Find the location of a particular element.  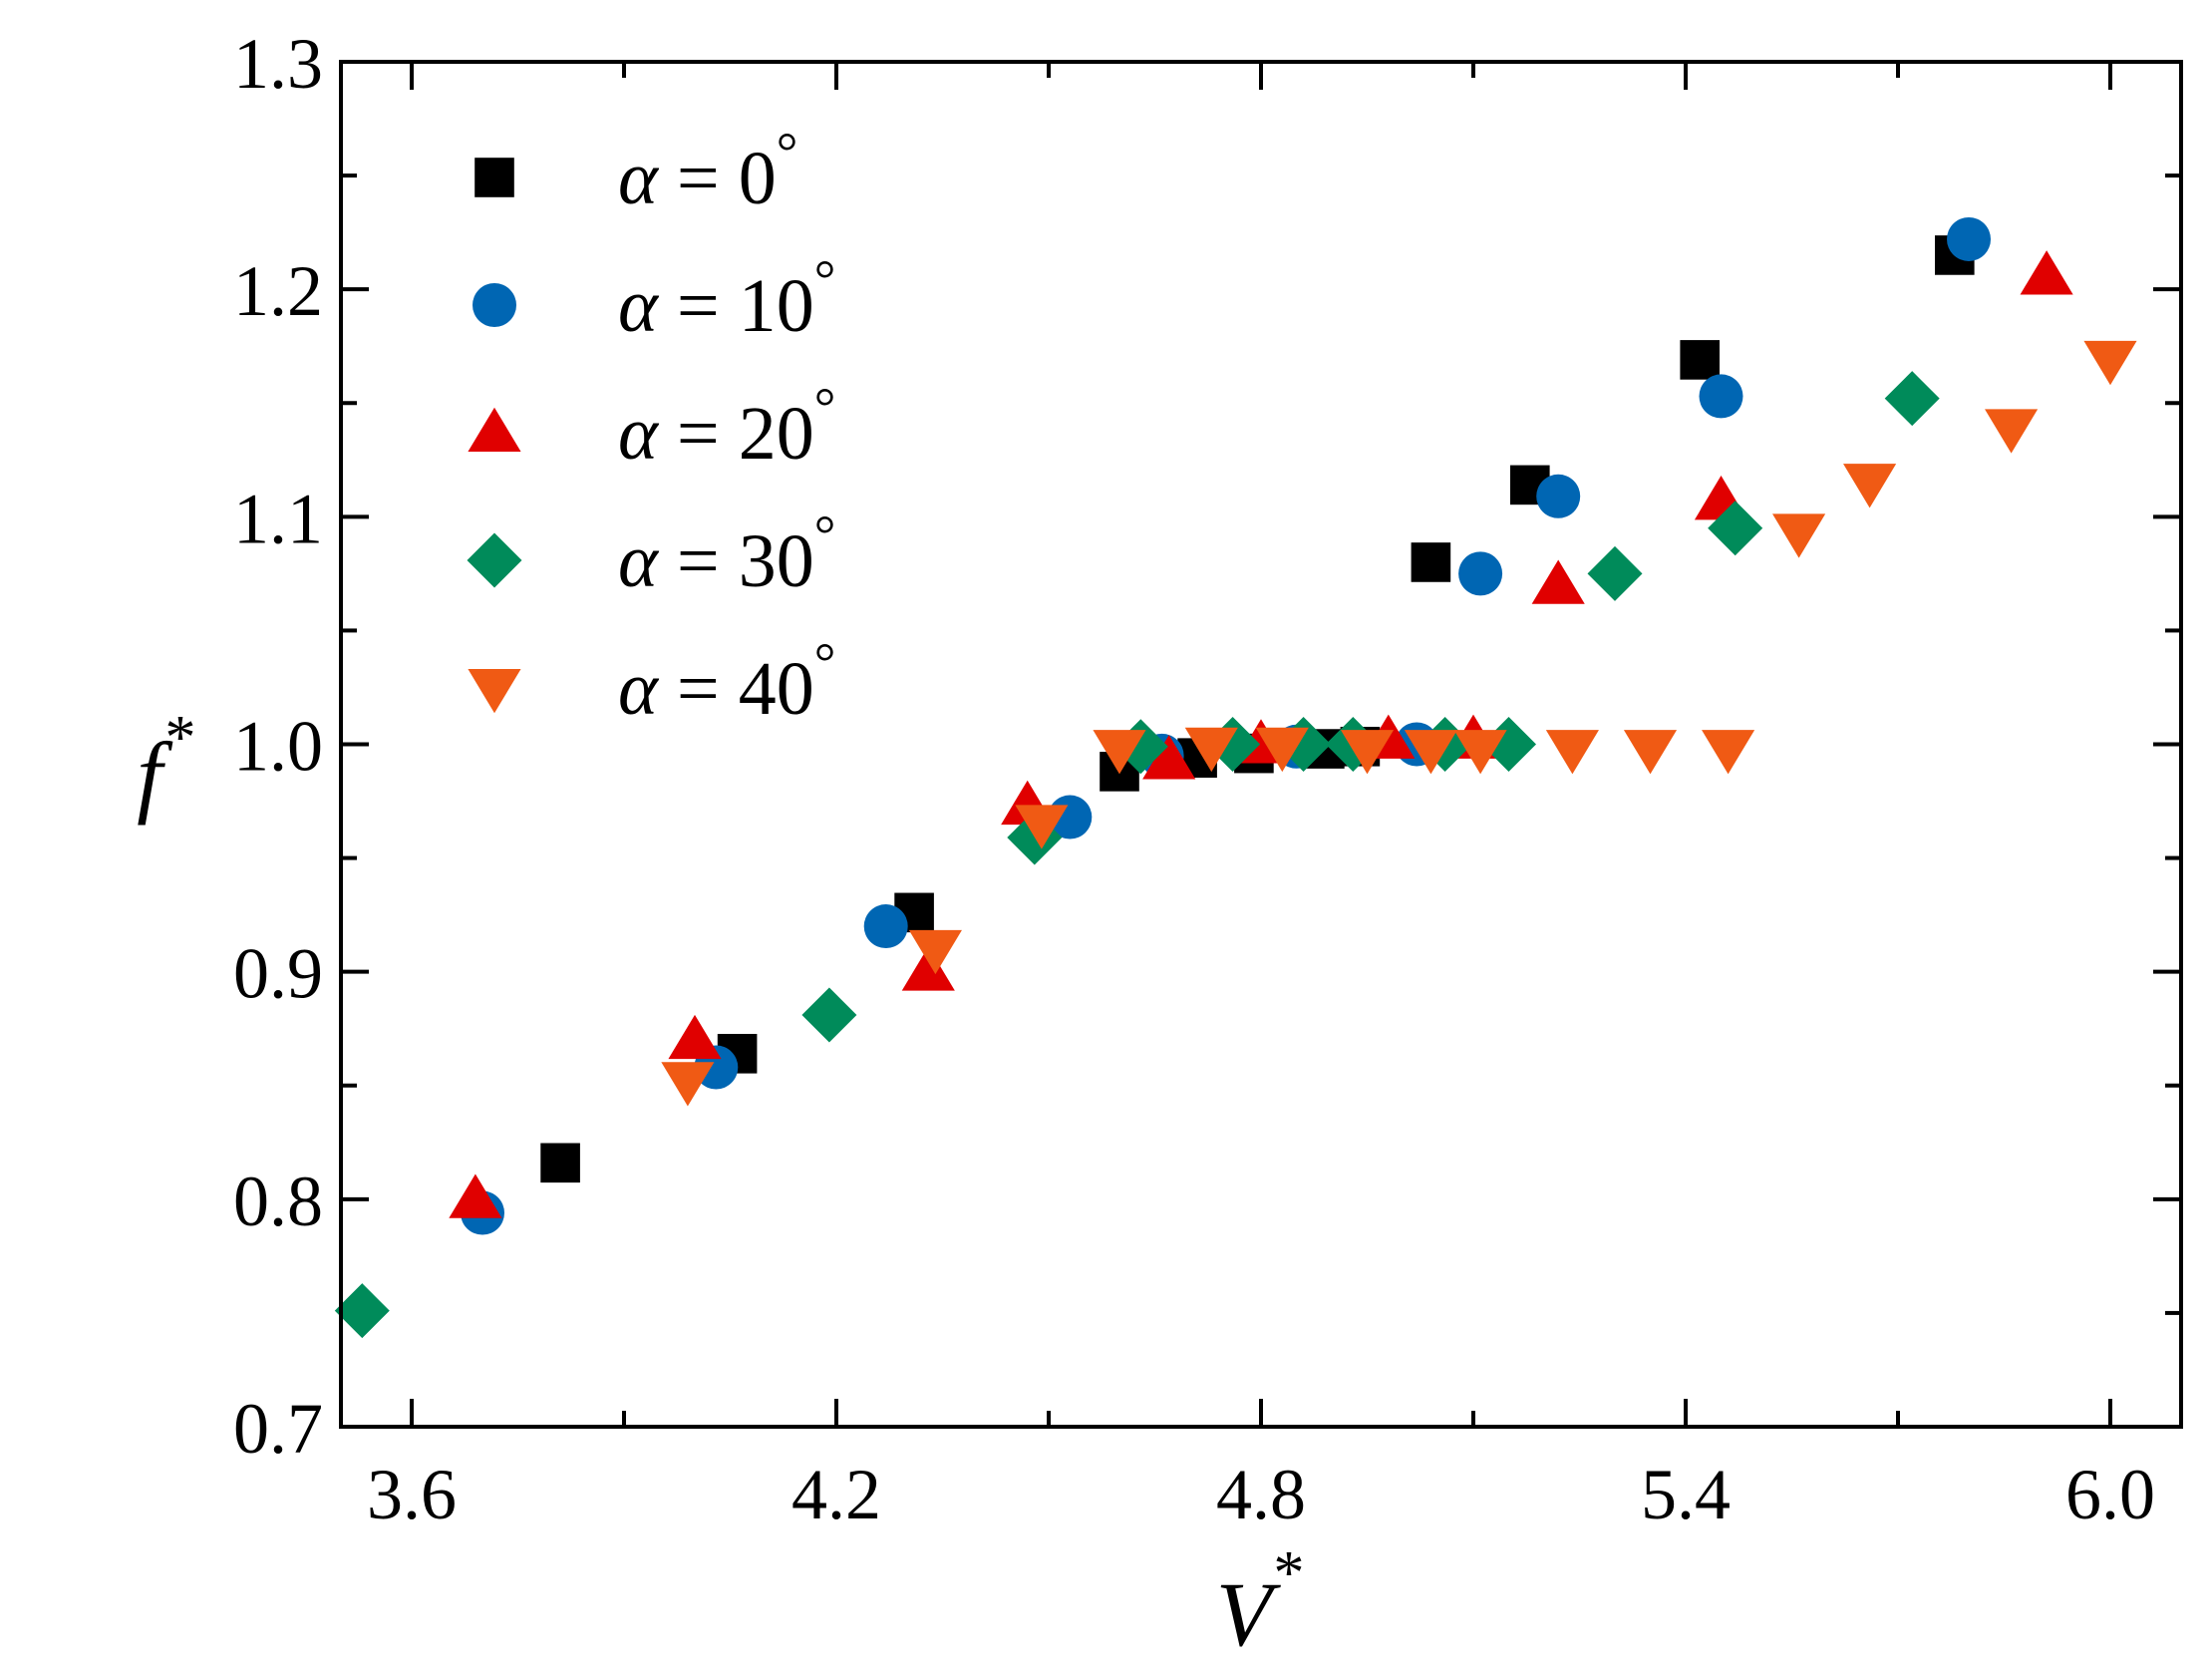

legend-item: α = 20° is located at coordinates (651, 426).